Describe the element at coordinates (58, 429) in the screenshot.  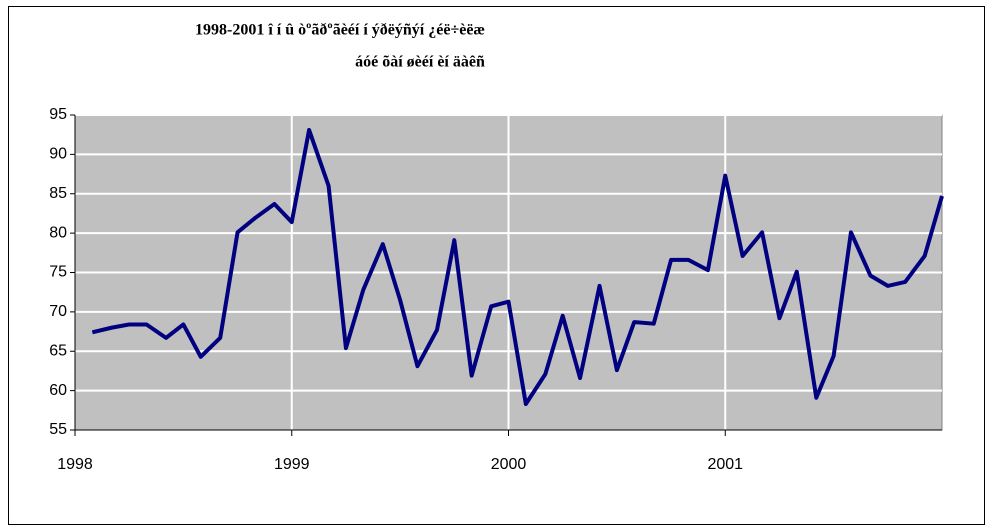
I see `y-tick-label: 55` at that location.